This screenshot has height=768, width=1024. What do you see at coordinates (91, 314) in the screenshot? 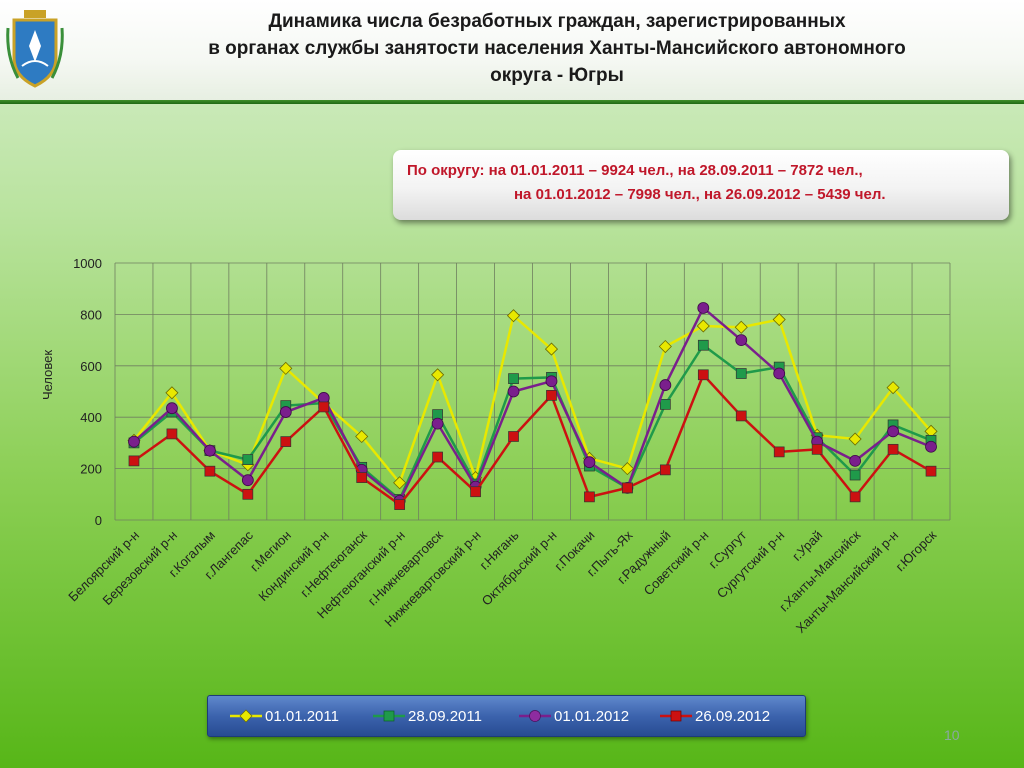
I see `y-tick-label: 800` at bounding box center [91, 314].